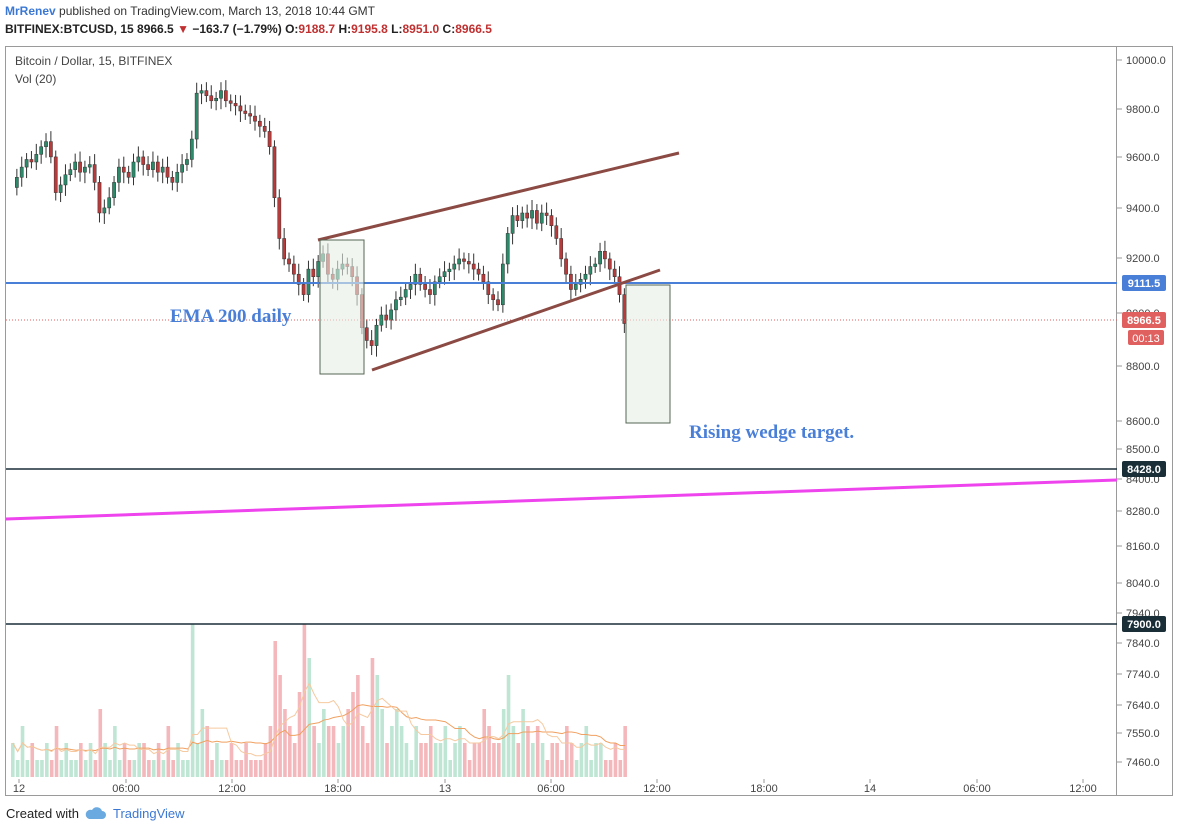 The width and height of the screenshot is (1178, 833). What do you see at coordinates (1143, 734) in the screenshot?
I see `y-tick-label: 7550.0` at bounding box center [1143, 734].